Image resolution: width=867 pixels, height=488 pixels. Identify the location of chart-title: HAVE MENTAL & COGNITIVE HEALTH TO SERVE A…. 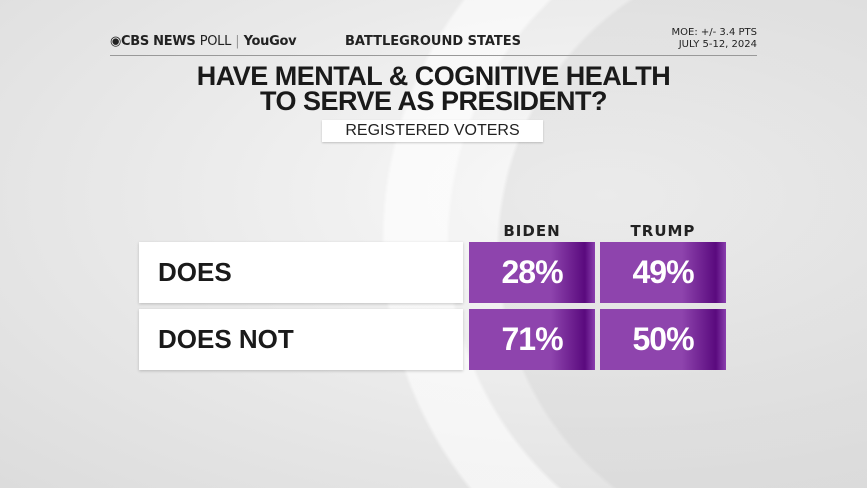
(433, 88).